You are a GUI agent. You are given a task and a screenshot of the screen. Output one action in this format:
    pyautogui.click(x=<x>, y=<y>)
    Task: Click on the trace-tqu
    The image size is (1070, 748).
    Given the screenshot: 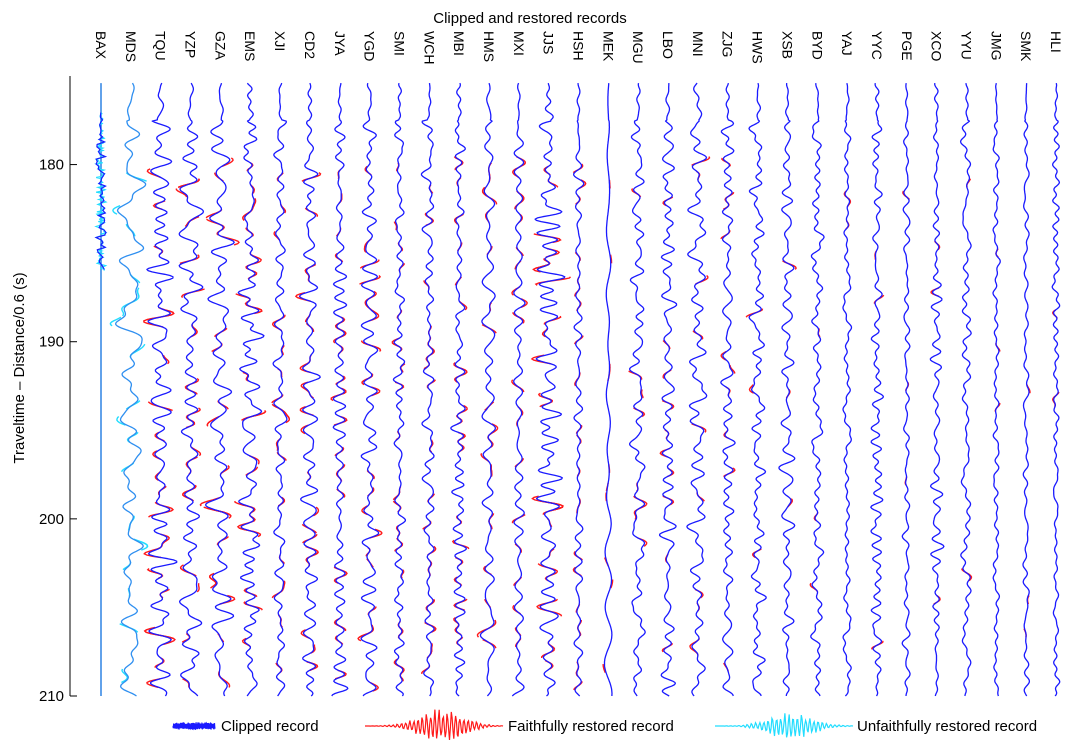 What is the action you would take?
    pyautogui.click(x=160, y=389)
    